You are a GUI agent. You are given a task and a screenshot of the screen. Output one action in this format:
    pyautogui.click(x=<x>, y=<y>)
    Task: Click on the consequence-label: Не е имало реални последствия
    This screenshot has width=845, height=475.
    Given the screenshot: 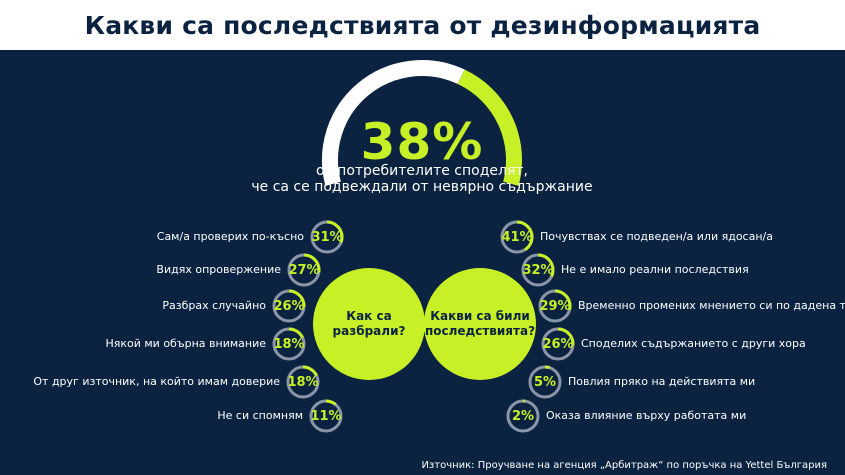 What is the action you would take?
    pyautogui.click(x=655, y=269)
    